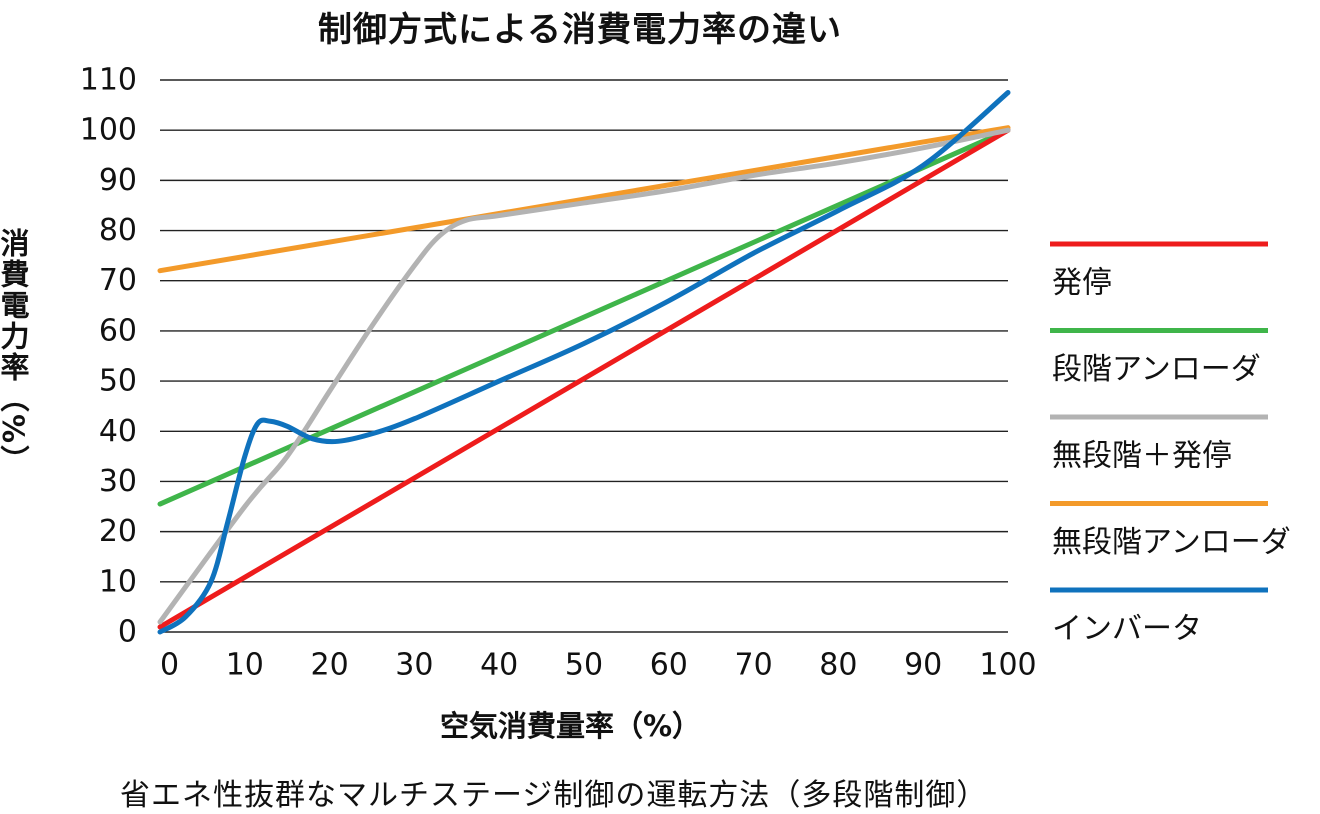 The width and height of the screenshot is (1320, 814). What do you see at coordinates (118, 280) in the screenshot?
I see `y-tick-label: 70` at bounding box center [118, 280].